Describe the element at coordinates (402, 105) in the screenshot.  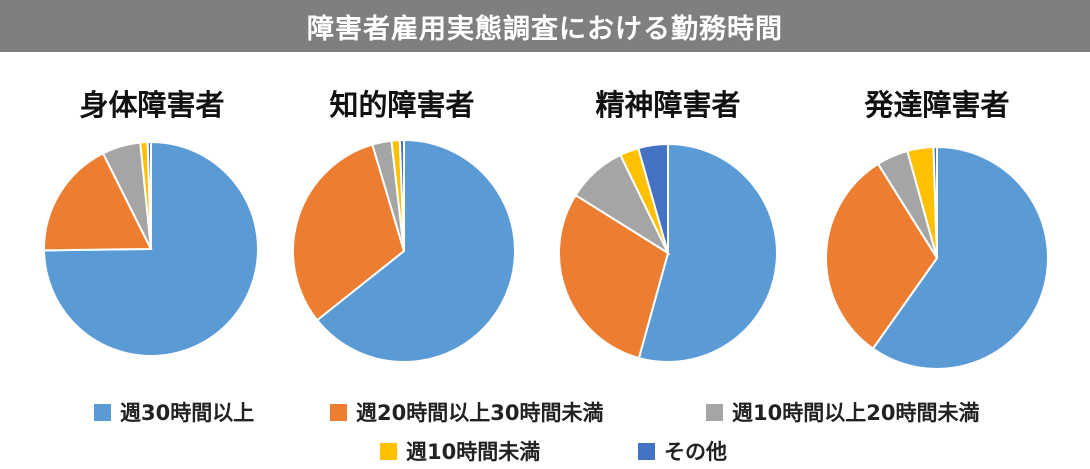
I see `chart-title-intellectual: 知的障害者` at that location.